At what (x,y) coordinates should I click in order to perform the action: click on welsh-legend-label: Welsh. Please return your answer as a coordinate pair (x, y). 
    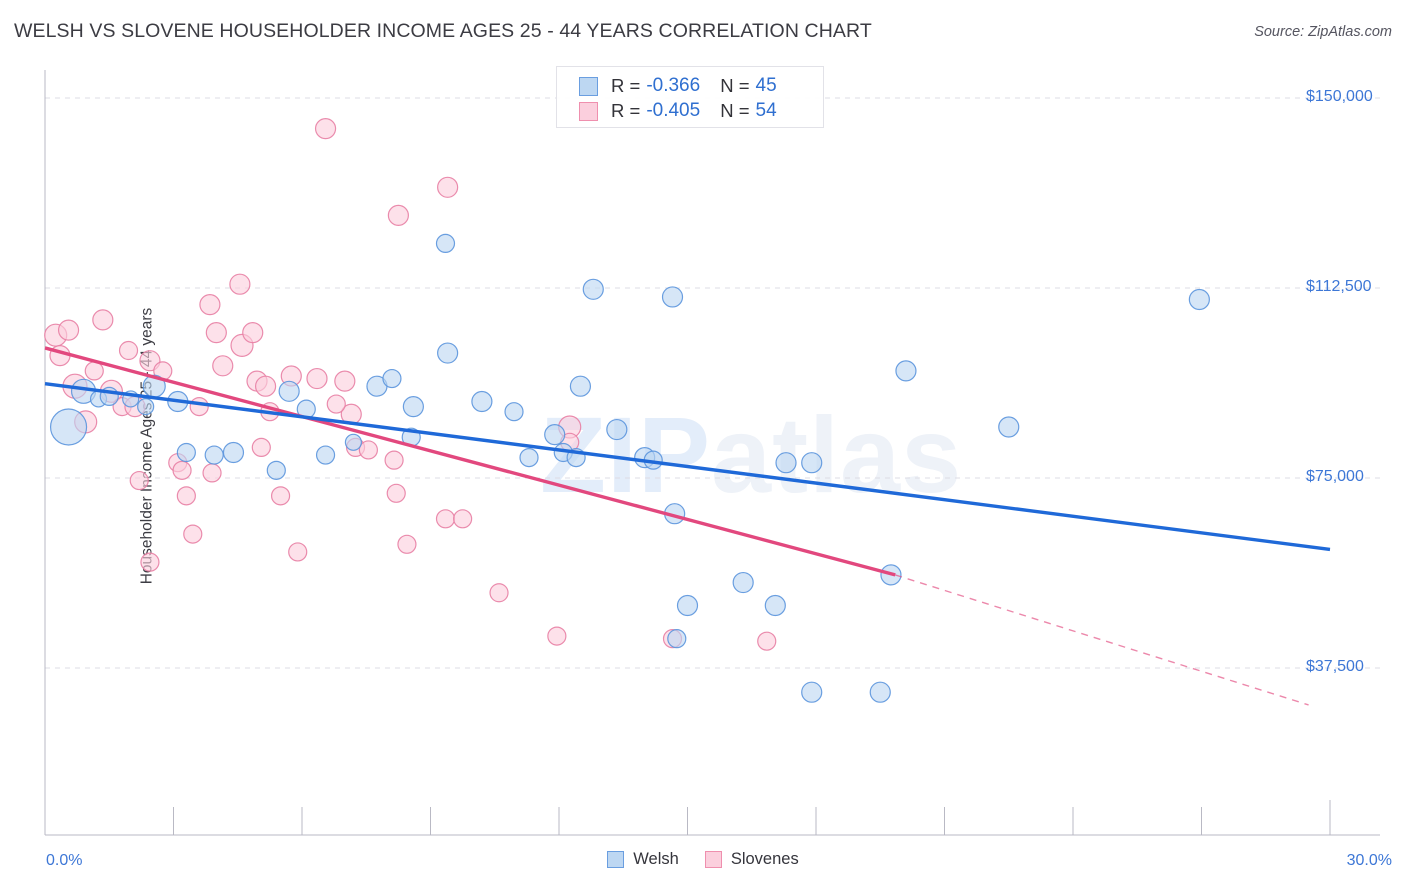
    Looking at the image, I should click on (656, 859).